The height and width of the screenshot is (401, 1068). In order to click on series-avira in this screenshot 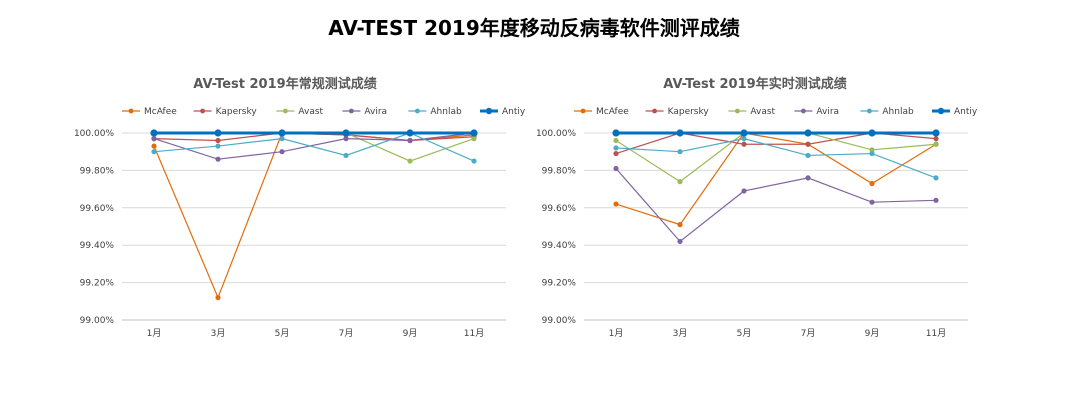, I will do `click(314, 146)`.